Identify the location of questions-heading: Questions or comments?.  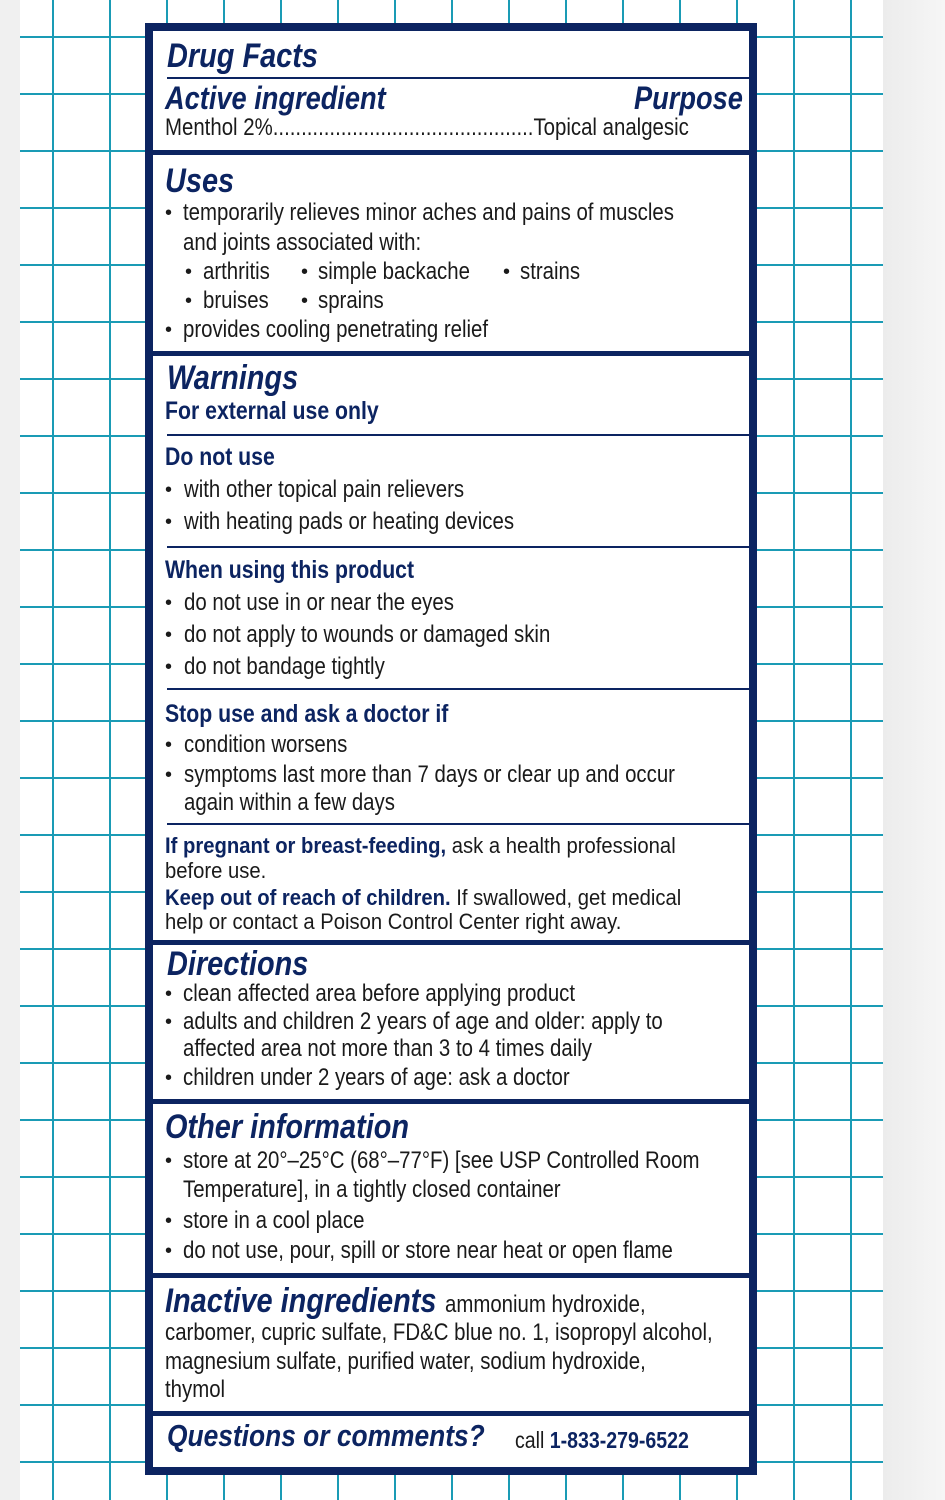
(326, 1435).